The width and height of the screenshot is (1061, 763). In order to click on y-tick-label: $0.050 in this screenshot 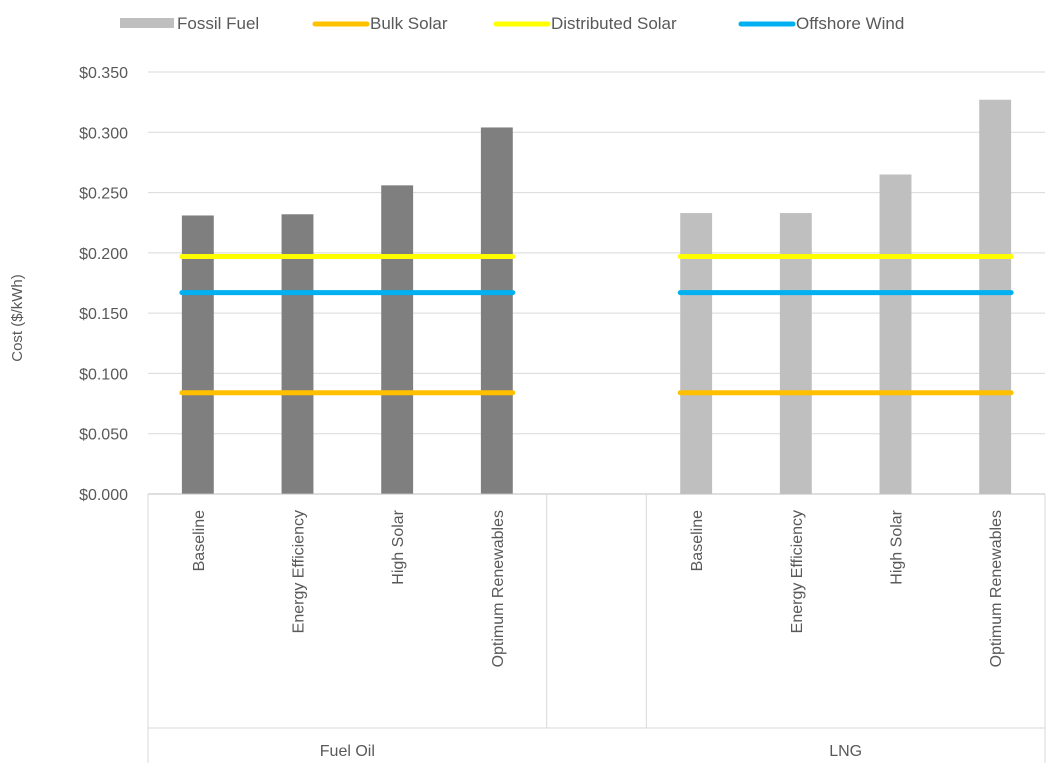, I will do `click(103, 435)`.